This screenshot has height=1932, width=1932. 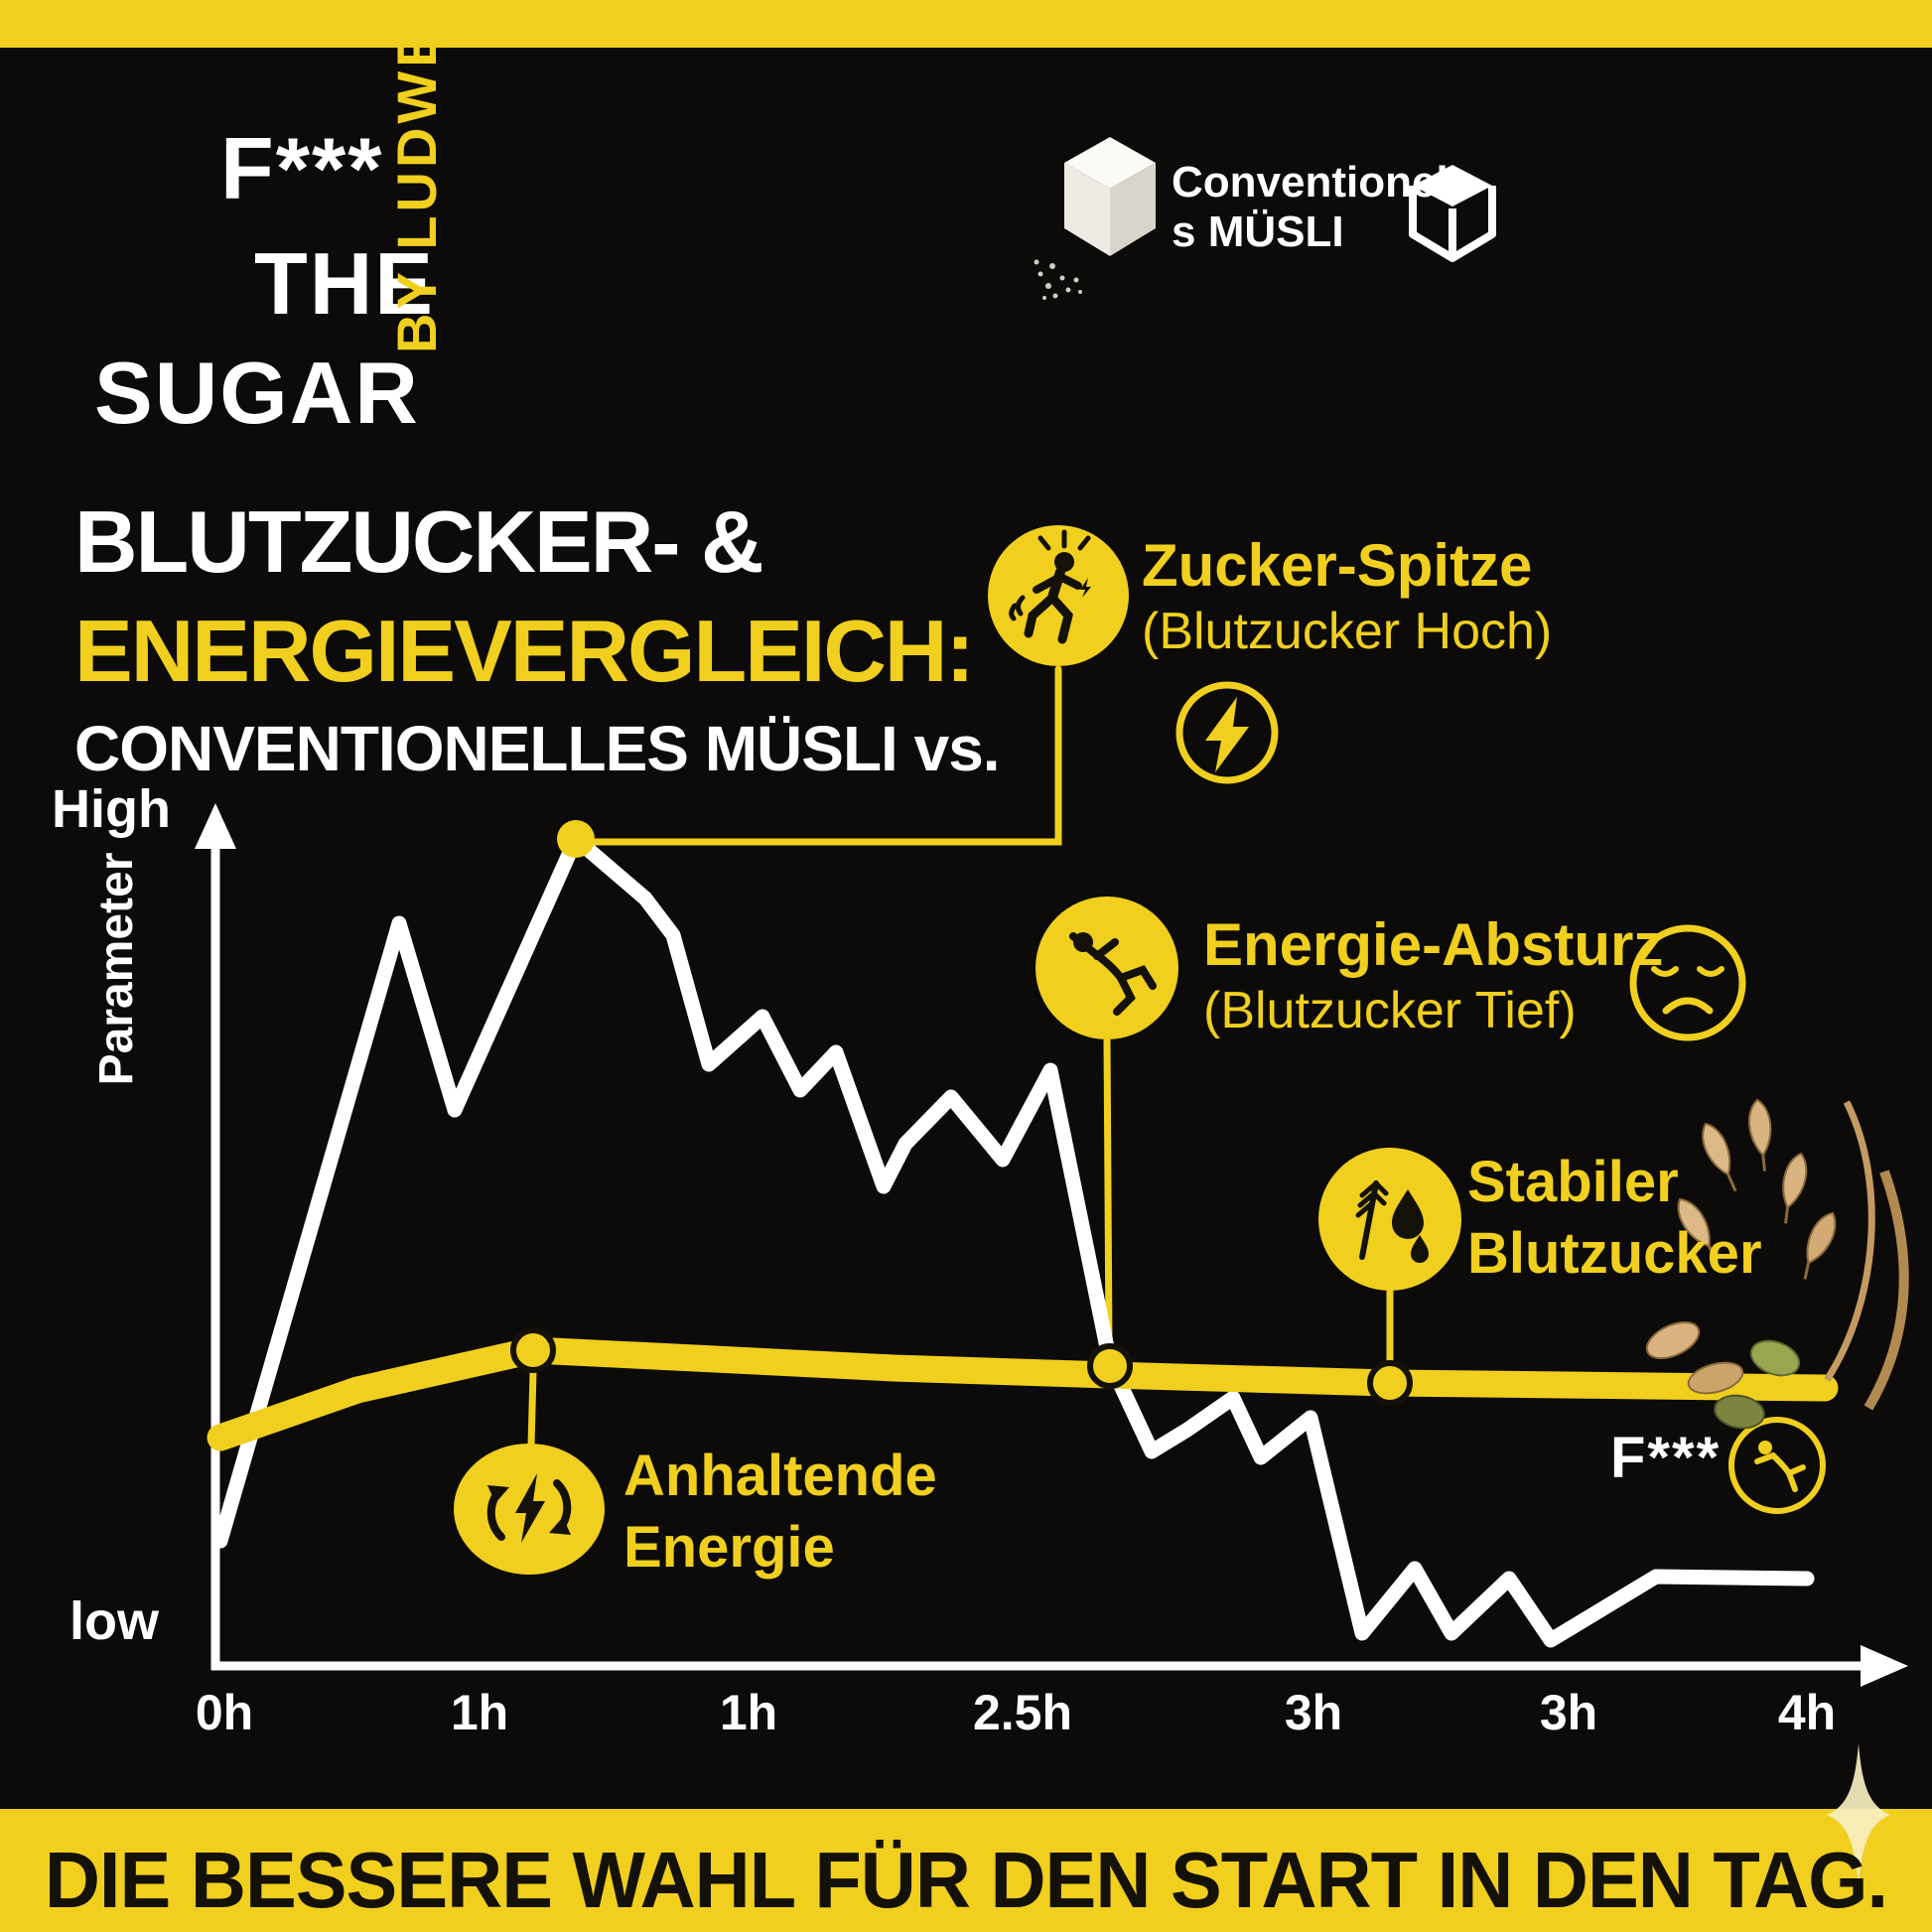 What do you see at coordinates (1777, 1465) in the screenshot?
I see `crash-mini-ring-icon` at bounding box center [1777, 1465].